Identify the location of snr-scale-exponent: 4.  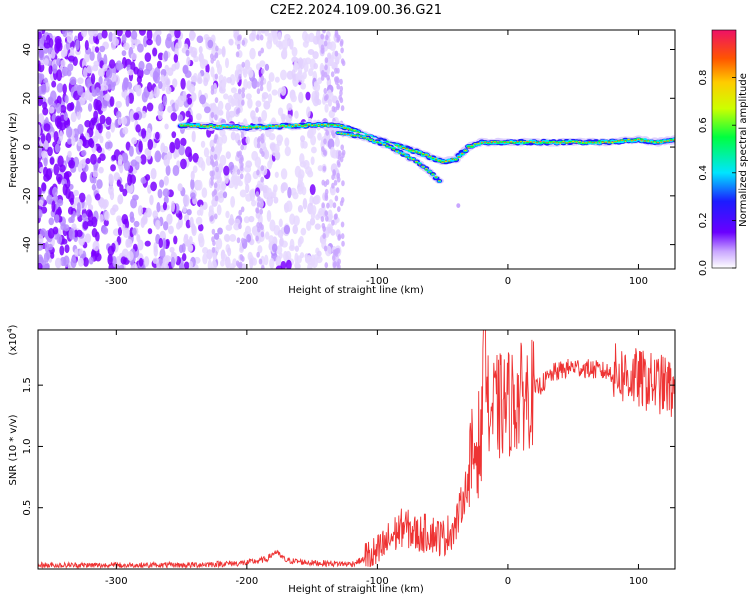
(10, 330).